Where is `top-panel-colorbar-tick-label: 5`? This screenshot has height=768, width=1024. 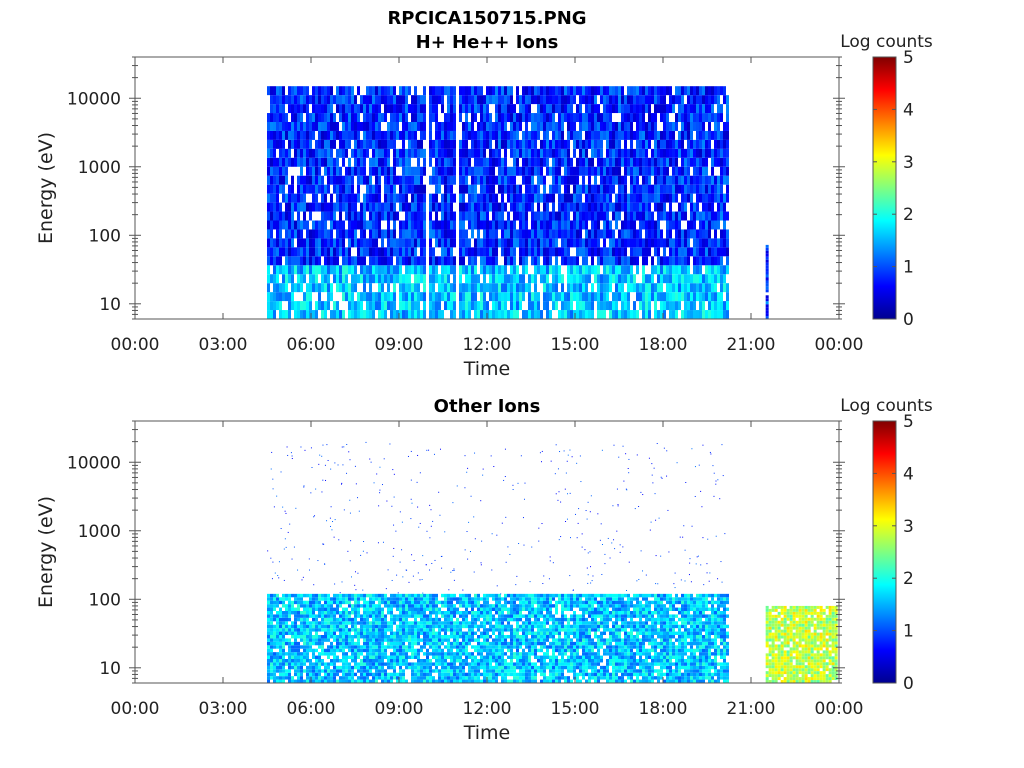
top-panel-colorbar-tick-label: 5 is located at coordinates (908, 58).